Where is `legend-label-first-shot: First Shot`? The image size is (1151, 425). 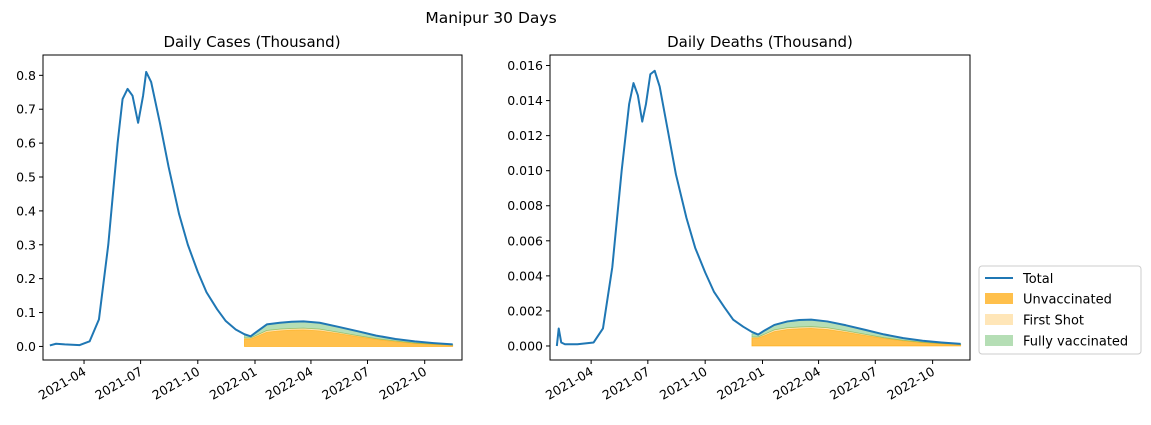 legend-label-first-shot: First Shot is located at coordinates (1053, 321).